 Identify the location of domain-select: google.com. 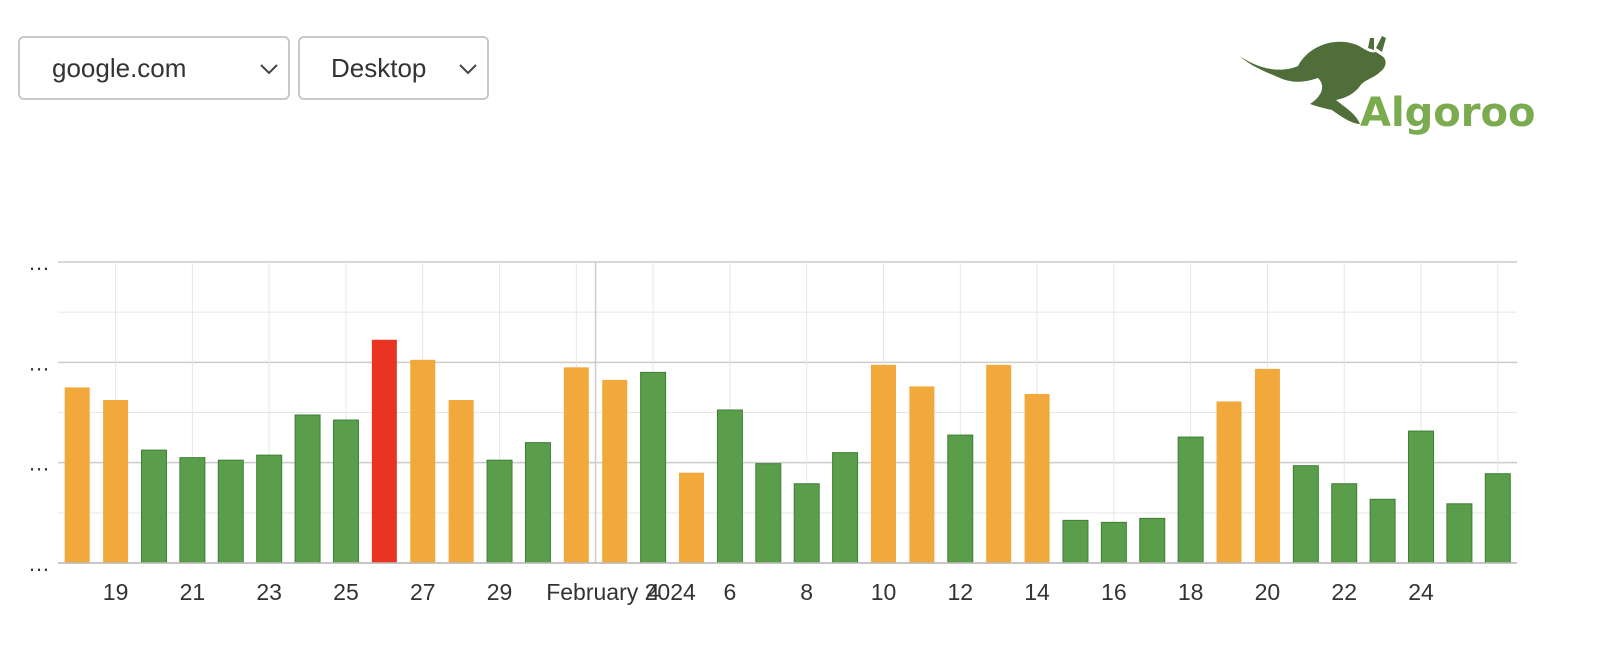
(154, 68).